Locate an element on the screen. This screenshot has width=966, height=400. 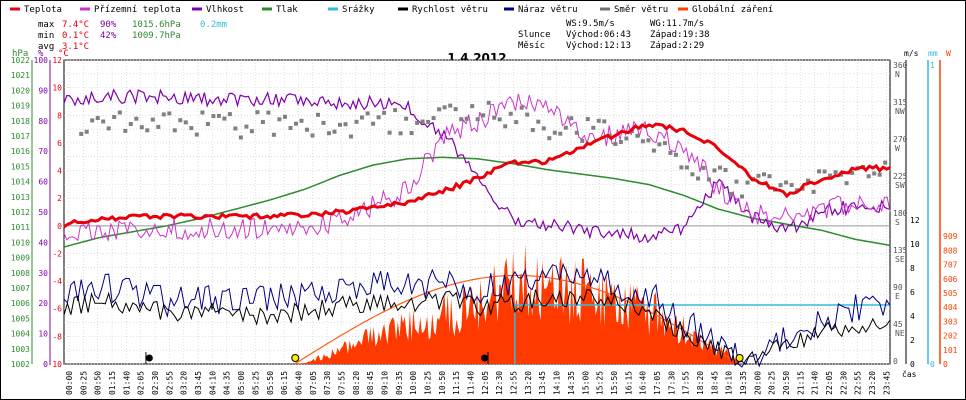
direction-label: N is located at coordinates (897, 74).